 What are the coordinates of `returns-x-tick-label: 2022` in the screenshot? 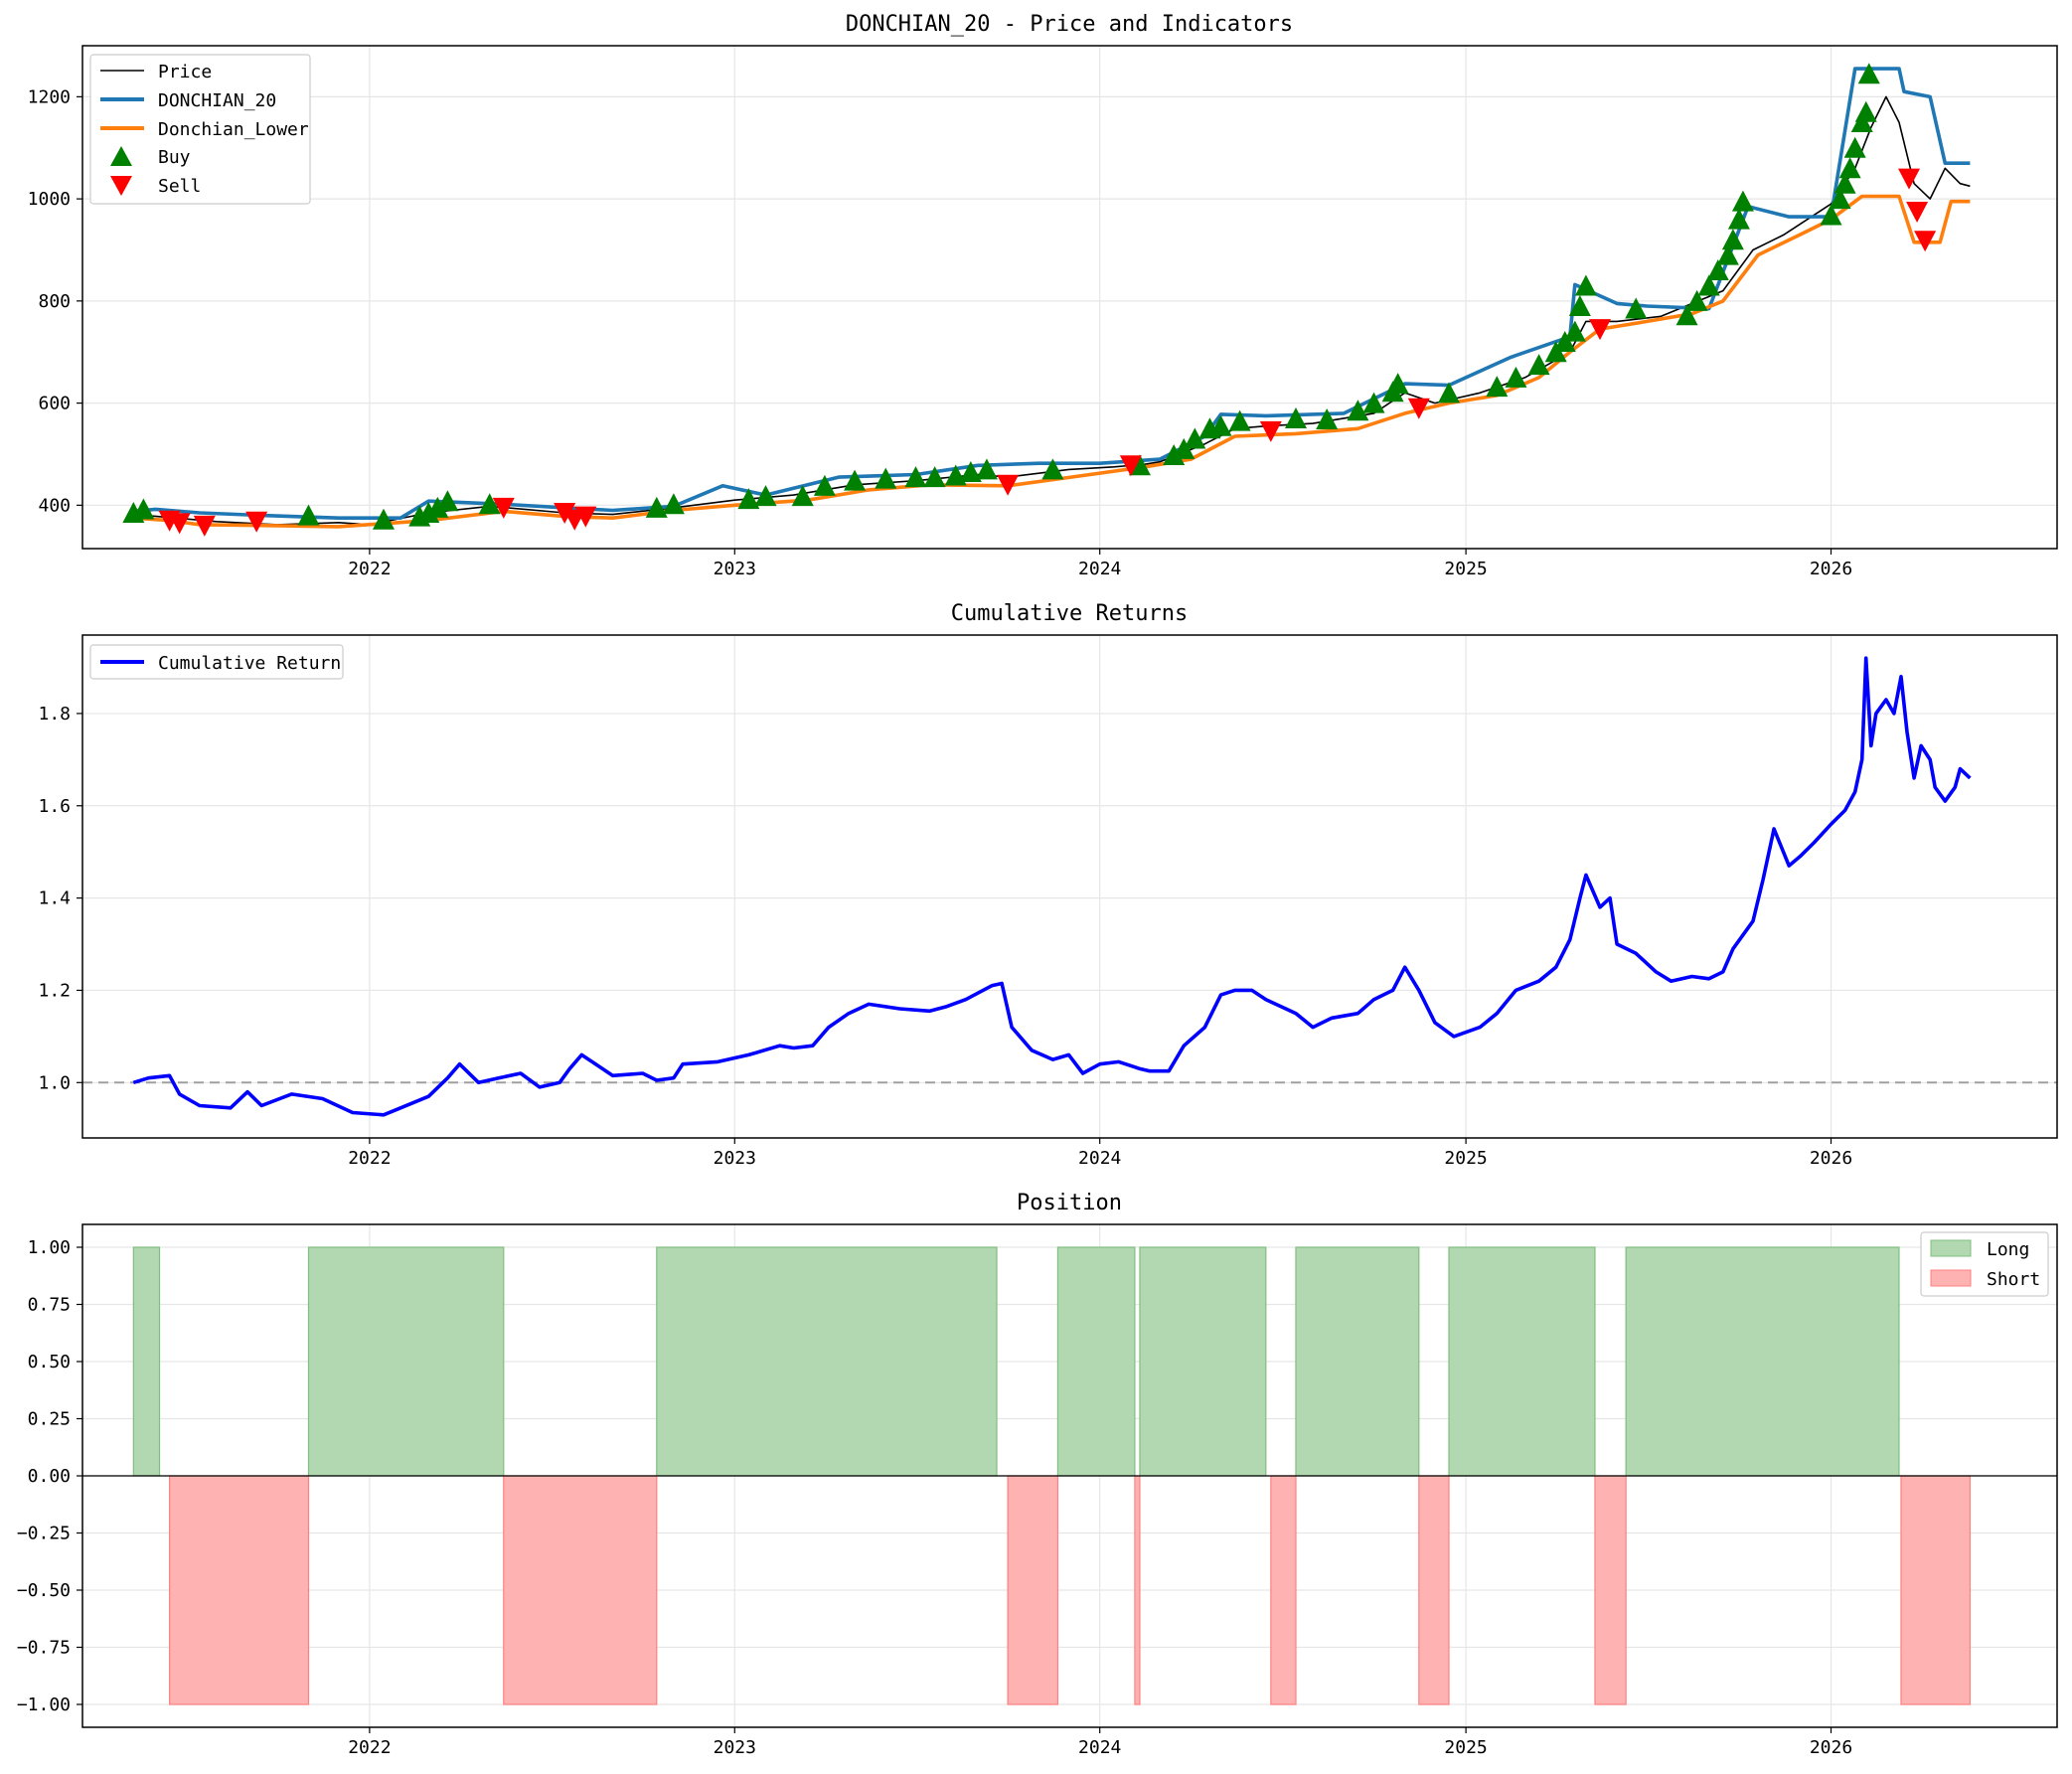 It's located at (369, 1158).